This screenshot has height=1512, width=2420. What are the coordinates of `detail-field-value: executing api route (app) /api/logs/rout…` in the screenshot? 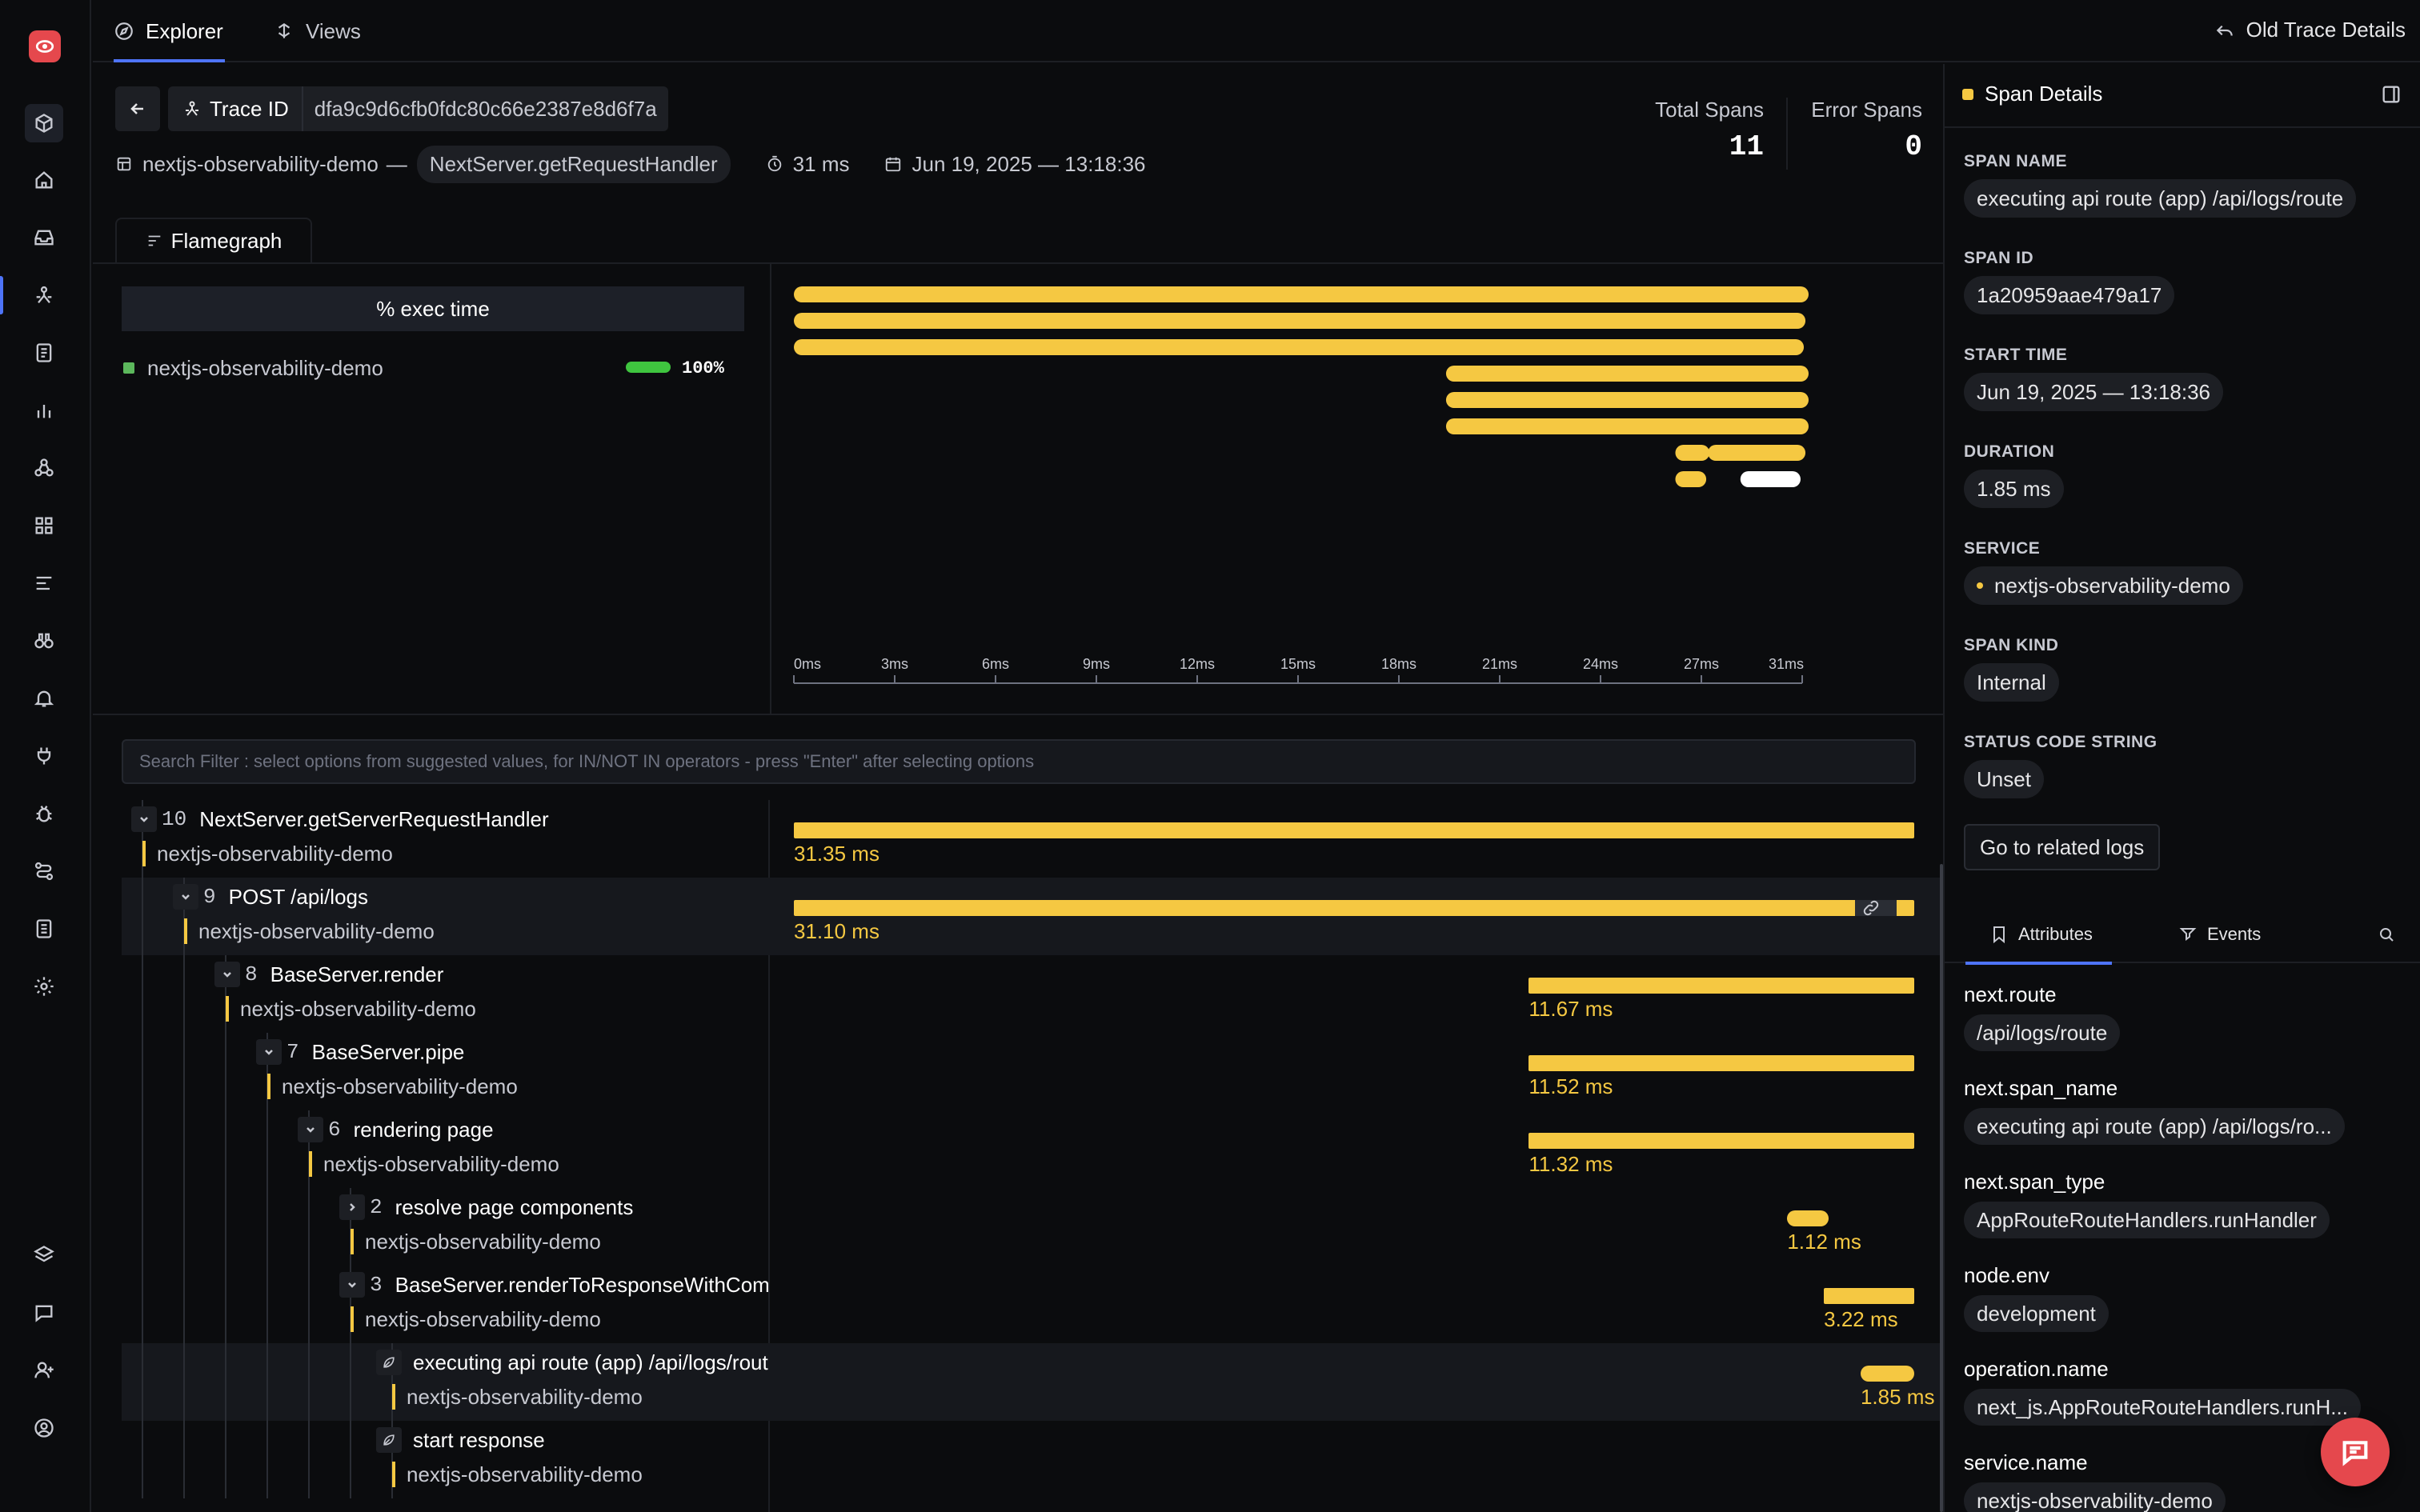 It's located at (2160, 198).